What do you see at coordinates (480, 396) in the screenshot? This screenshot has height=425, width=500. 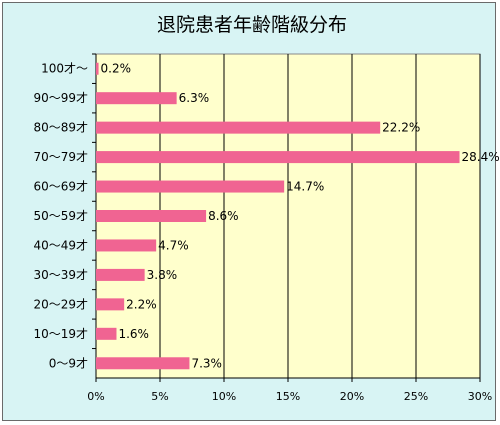 I see `x-tick-label: 30%` at bounding box center [480, 396].